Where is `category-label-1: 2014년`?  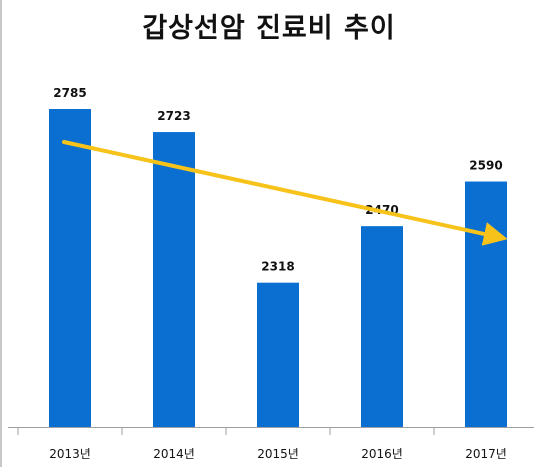 category-label-1: 2014년 is located at coordinates (174, 454).